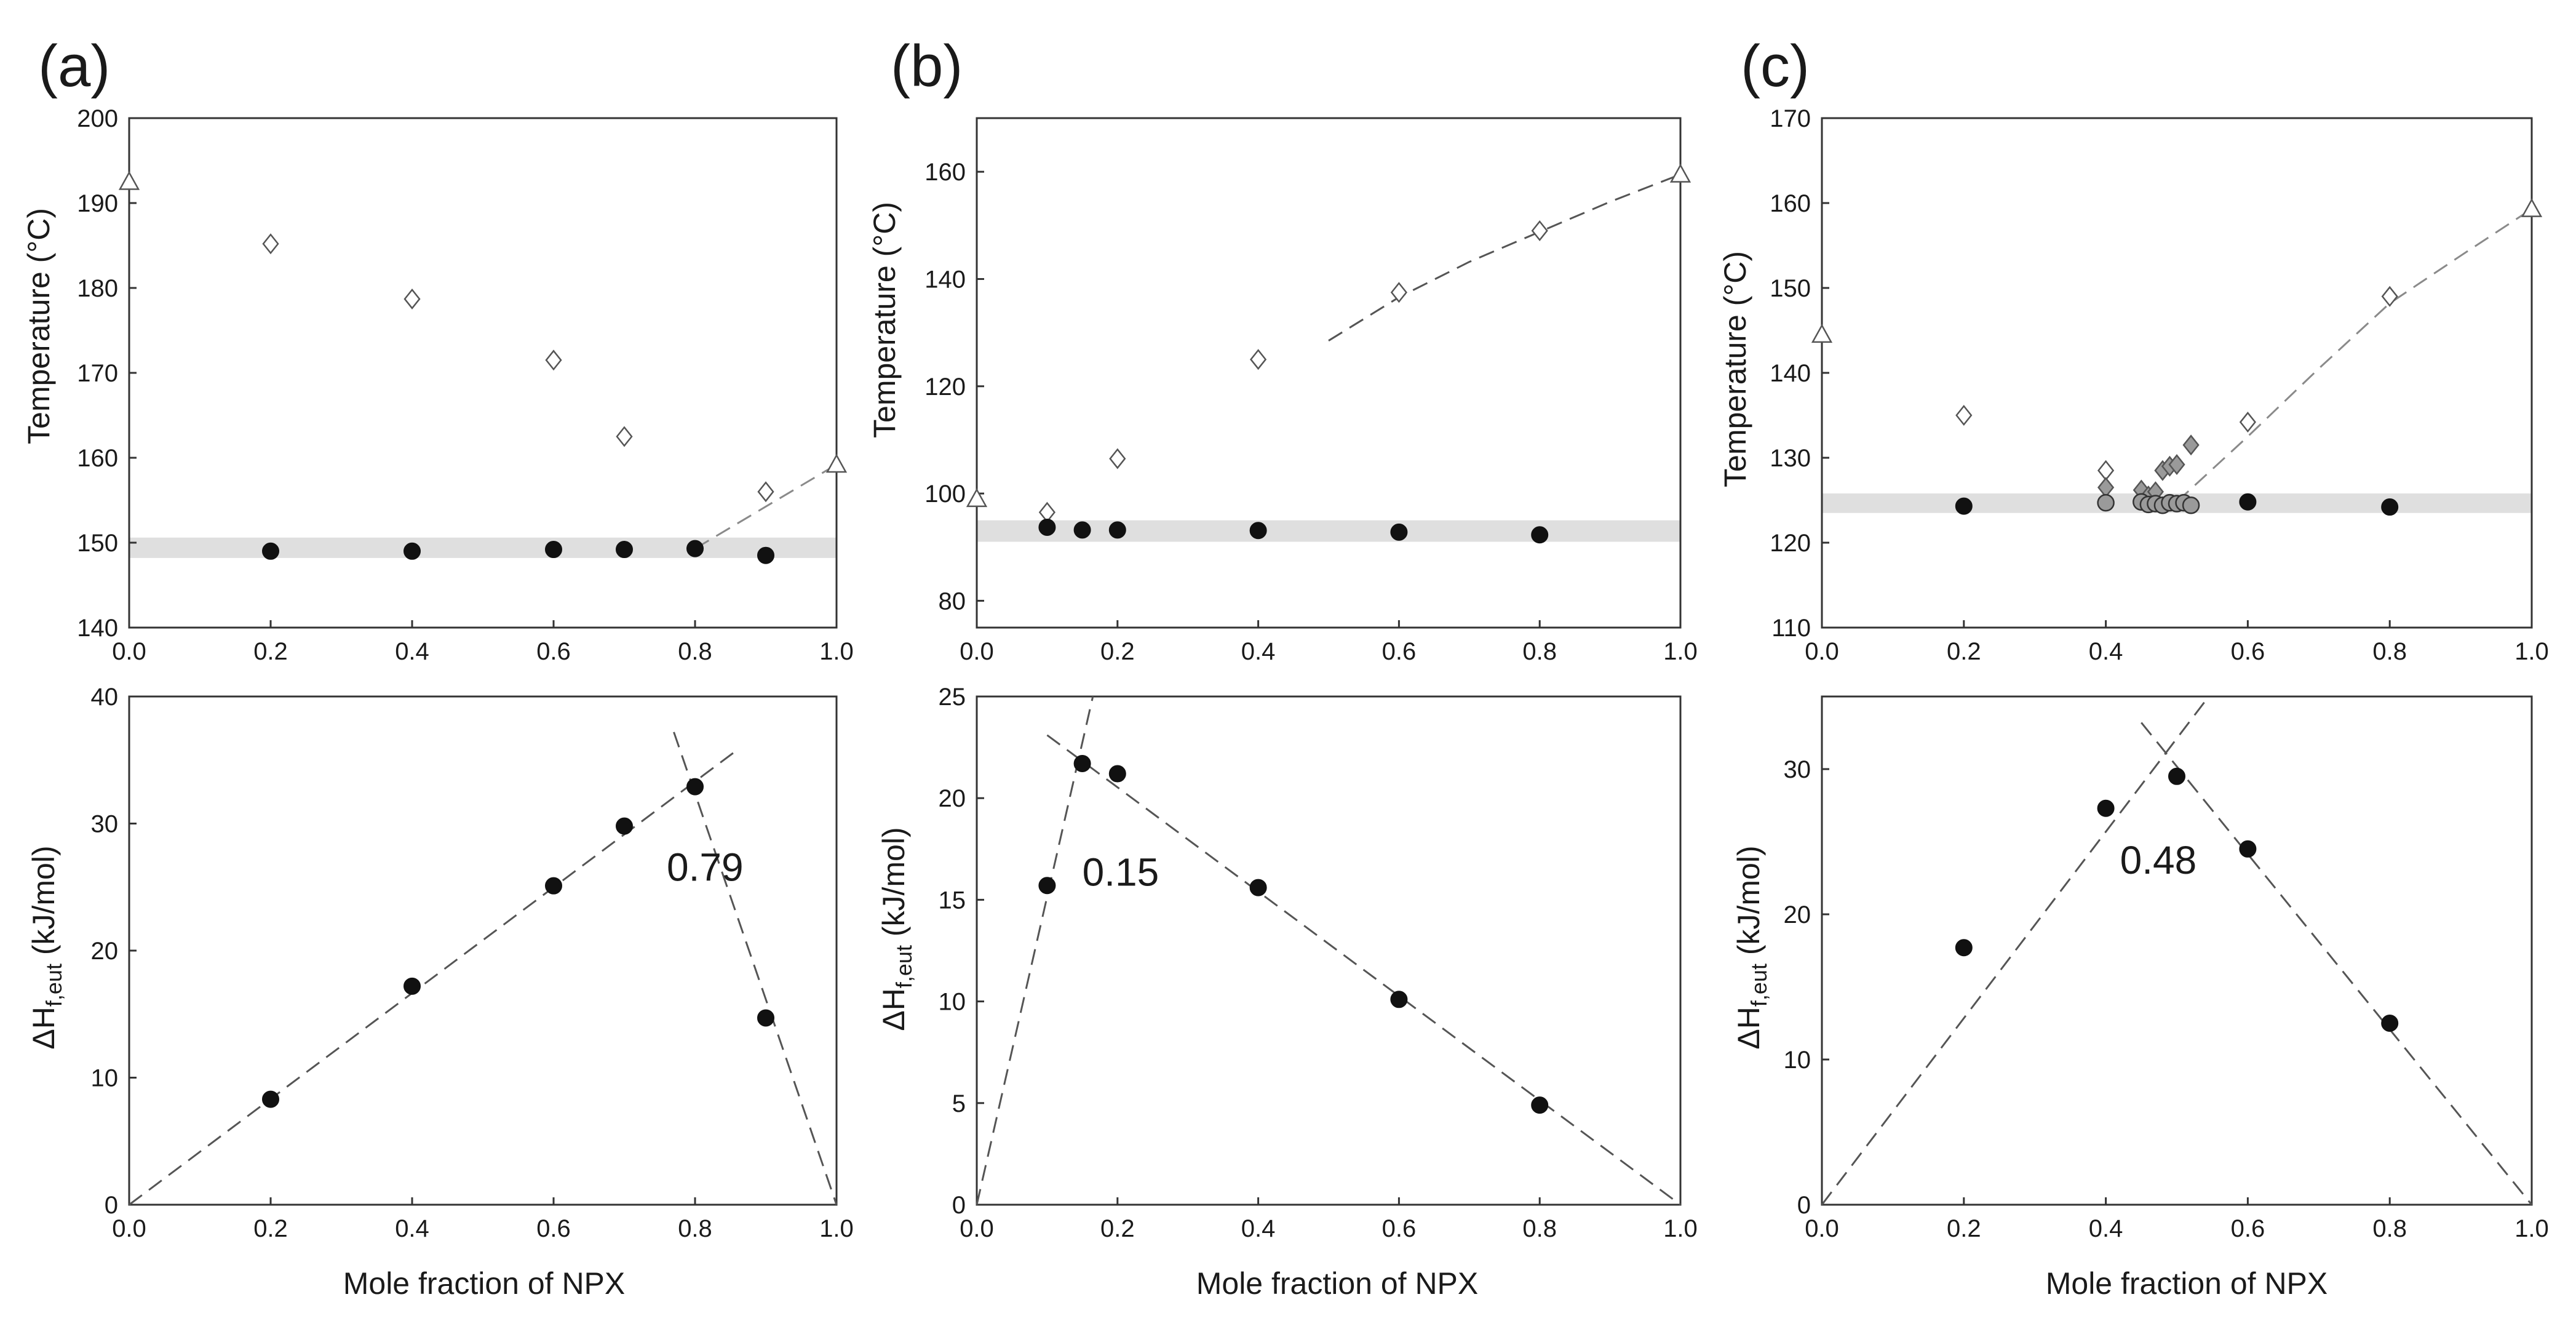  Describe the element at coordinates (97, 288) in the screenshot. I see `temperature-y-tick-label-a: 180` at that location.